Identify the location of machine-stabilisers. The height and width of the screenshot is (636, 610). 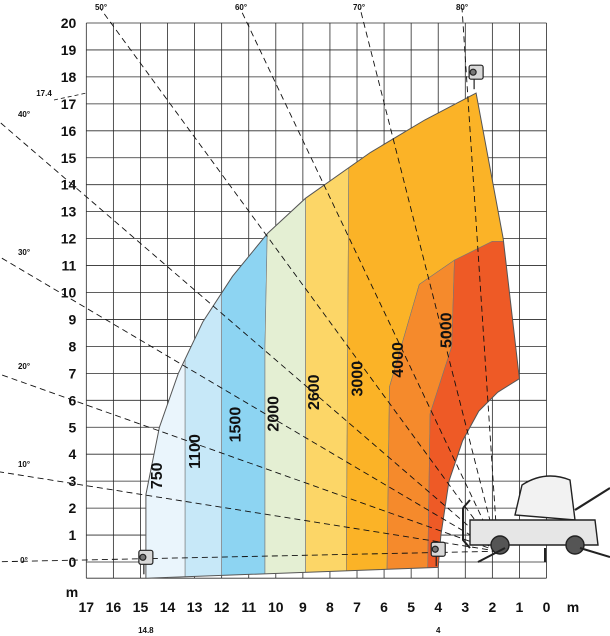
(543, 555).